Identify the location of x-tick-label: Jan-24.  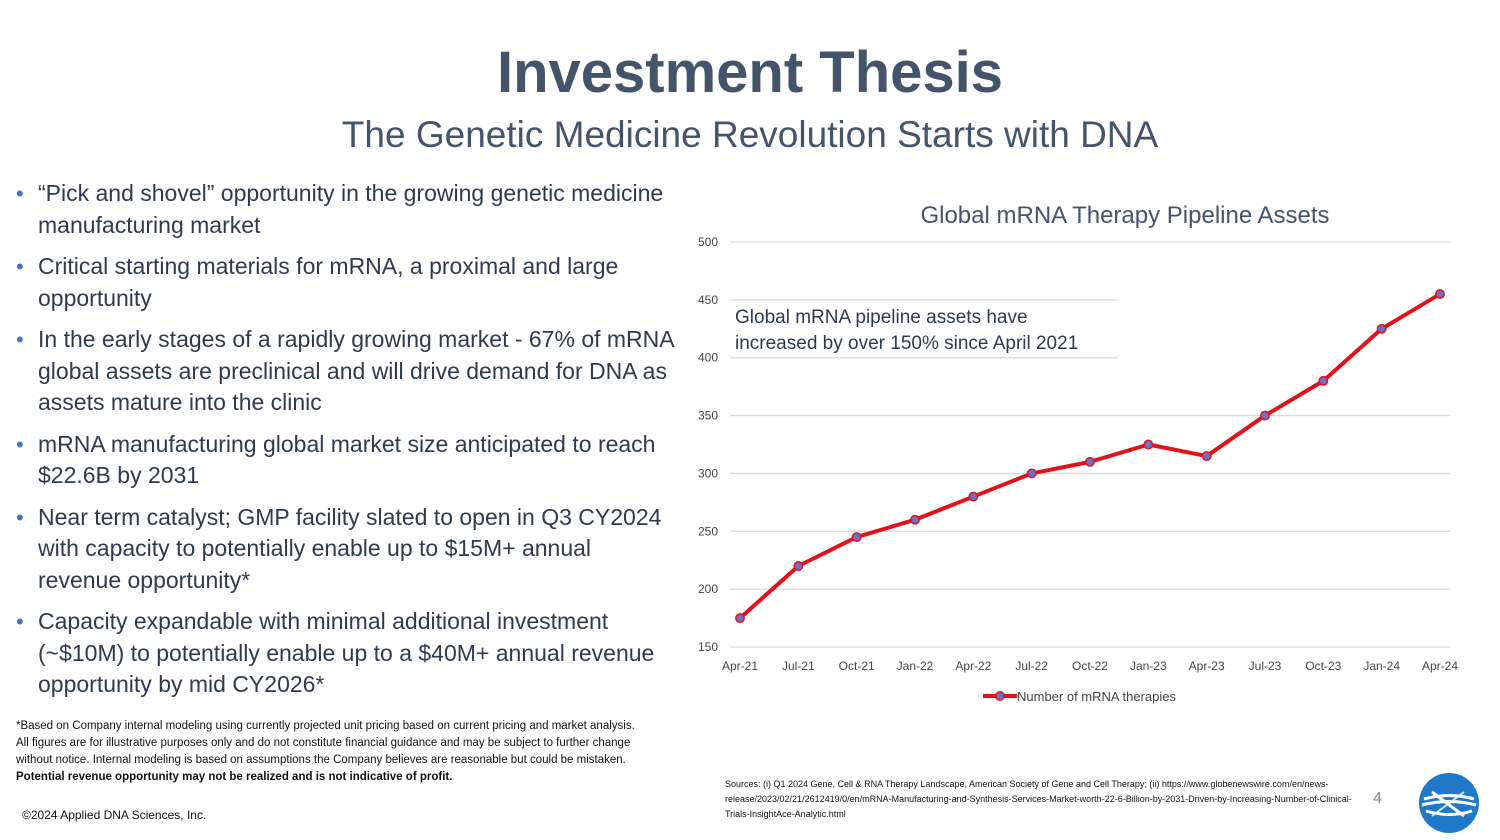
(1381, 666).